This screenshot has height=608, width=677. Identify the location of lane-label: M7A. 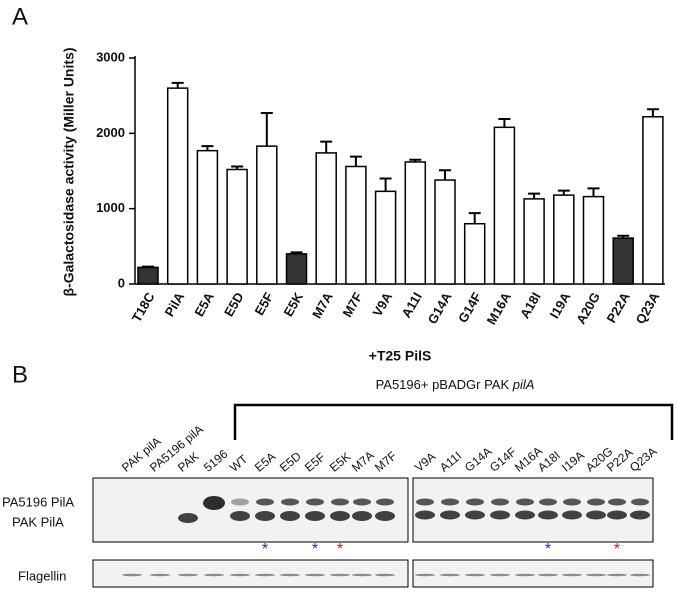
(363, 461).